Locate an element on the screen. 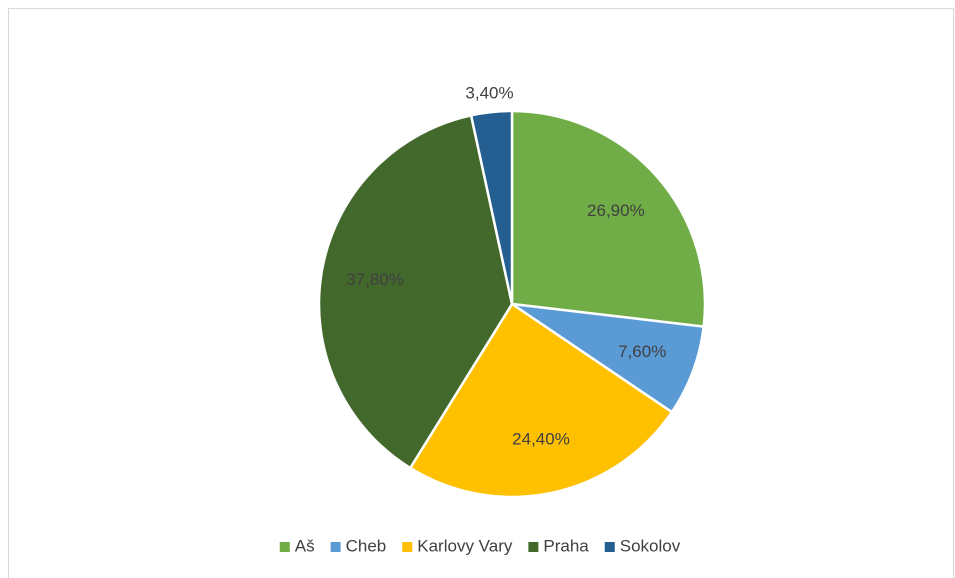 The image size is (955, 578). legend-label: Praha is located at coordinates (566, 545).